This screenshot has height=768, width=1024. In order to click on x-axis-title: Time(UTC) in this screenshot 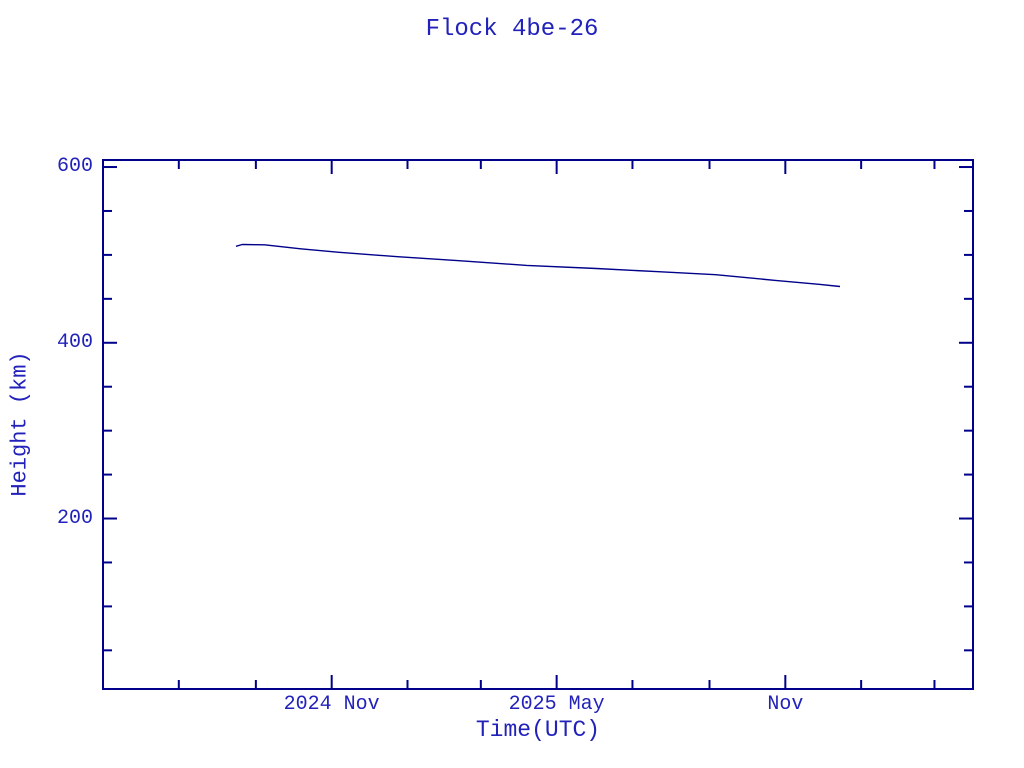, I will do `click(538, 730)`.